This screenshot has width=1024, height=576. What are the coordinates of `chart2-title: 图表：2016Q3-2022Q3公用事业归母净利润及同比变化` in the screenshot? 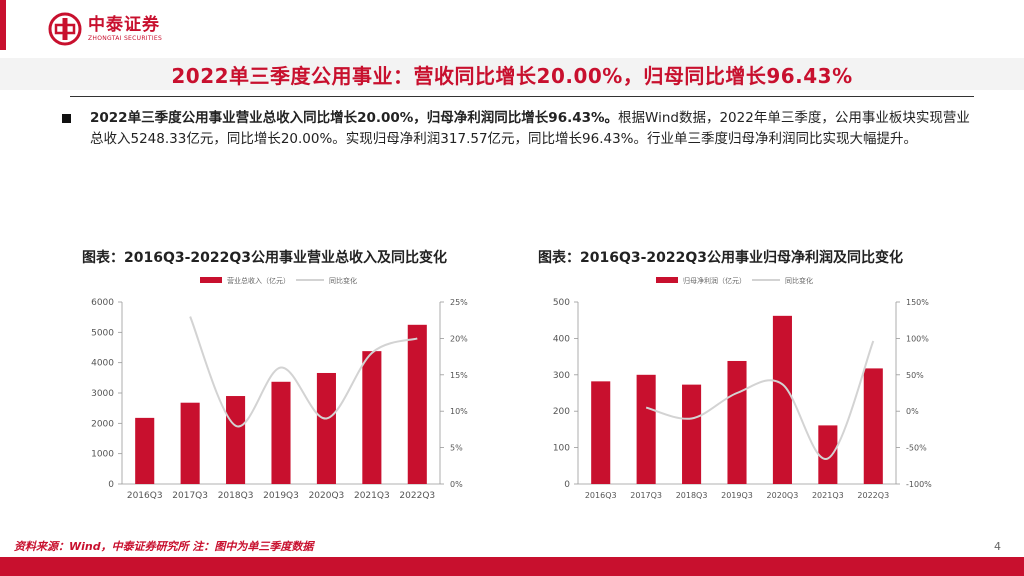 It's located at (721, 258).